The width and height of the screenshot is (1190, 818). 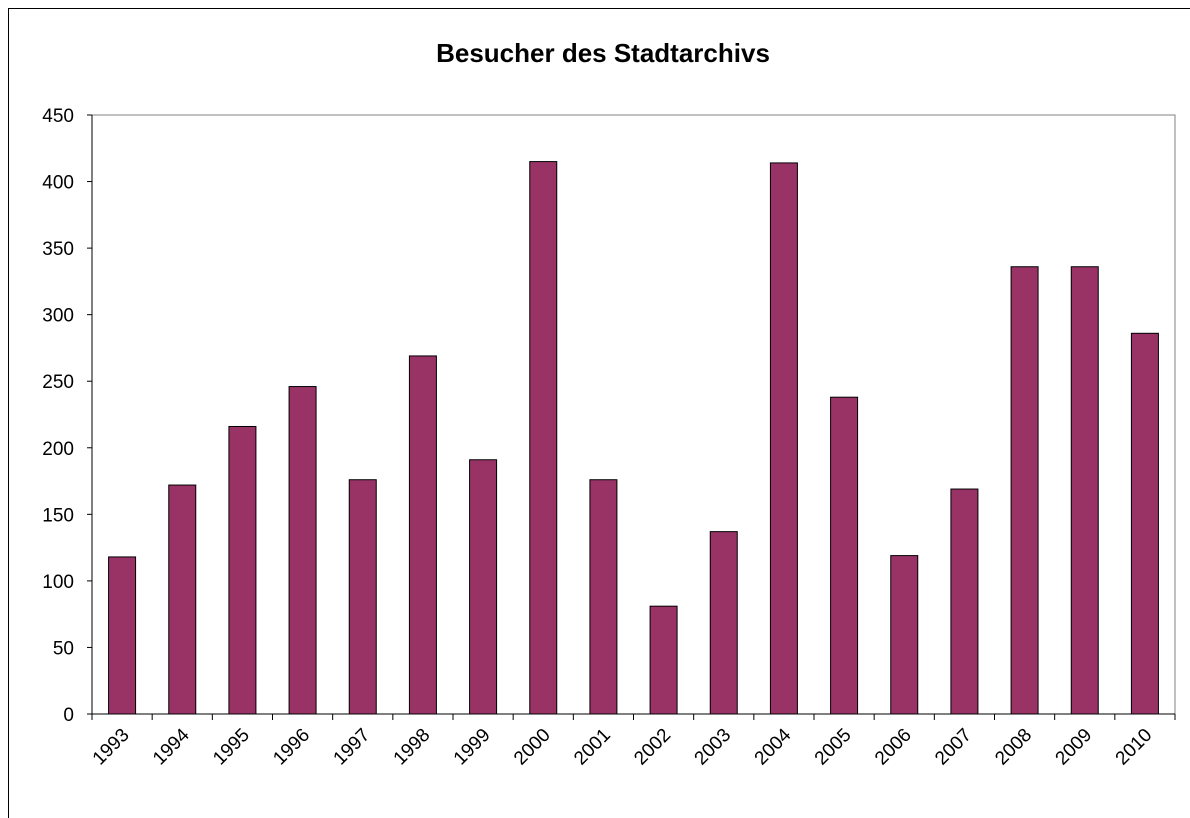 I want to click on y-tick-label: 0, so click(x=68, y=715).